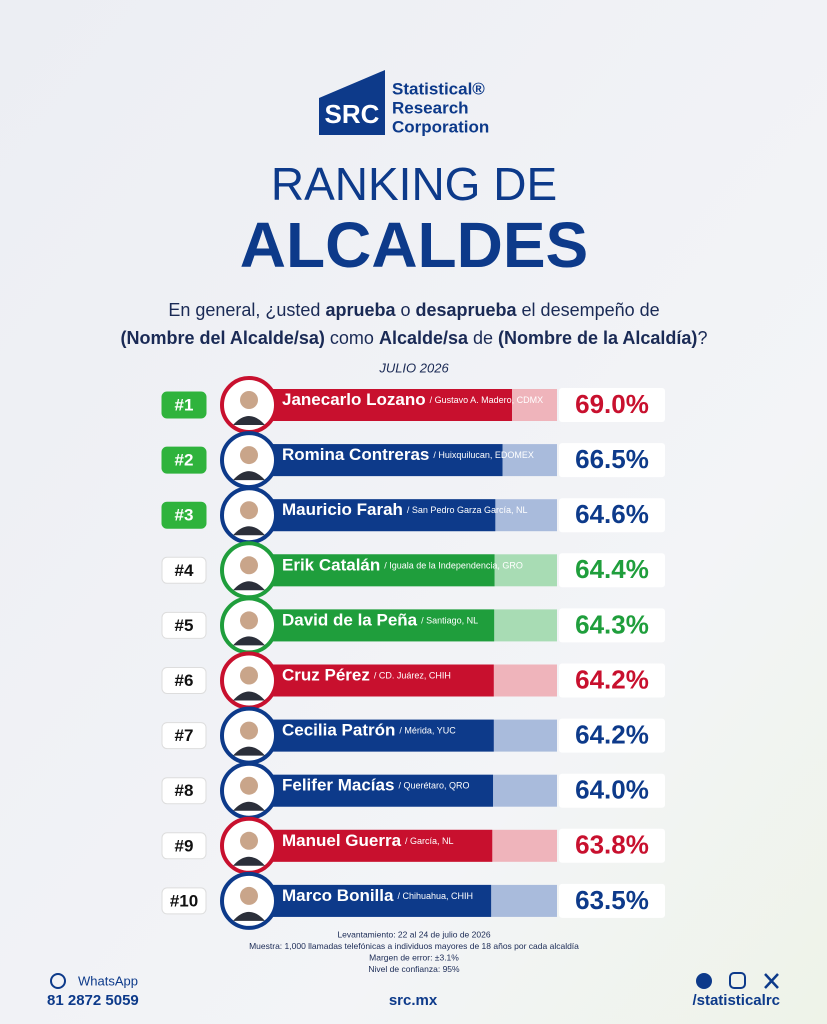  I want to click on logo-mark: SRC, so click(352, 114).